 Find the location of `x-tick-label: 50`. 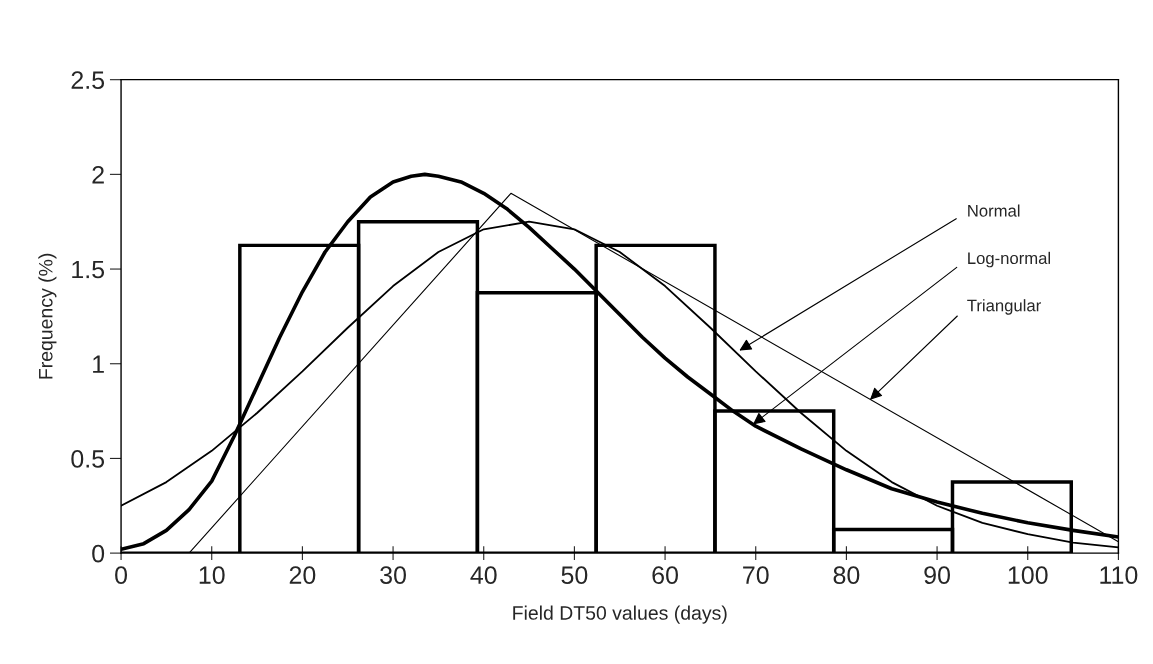

x-tick-label: 50 is located at coordinates (574, 575).